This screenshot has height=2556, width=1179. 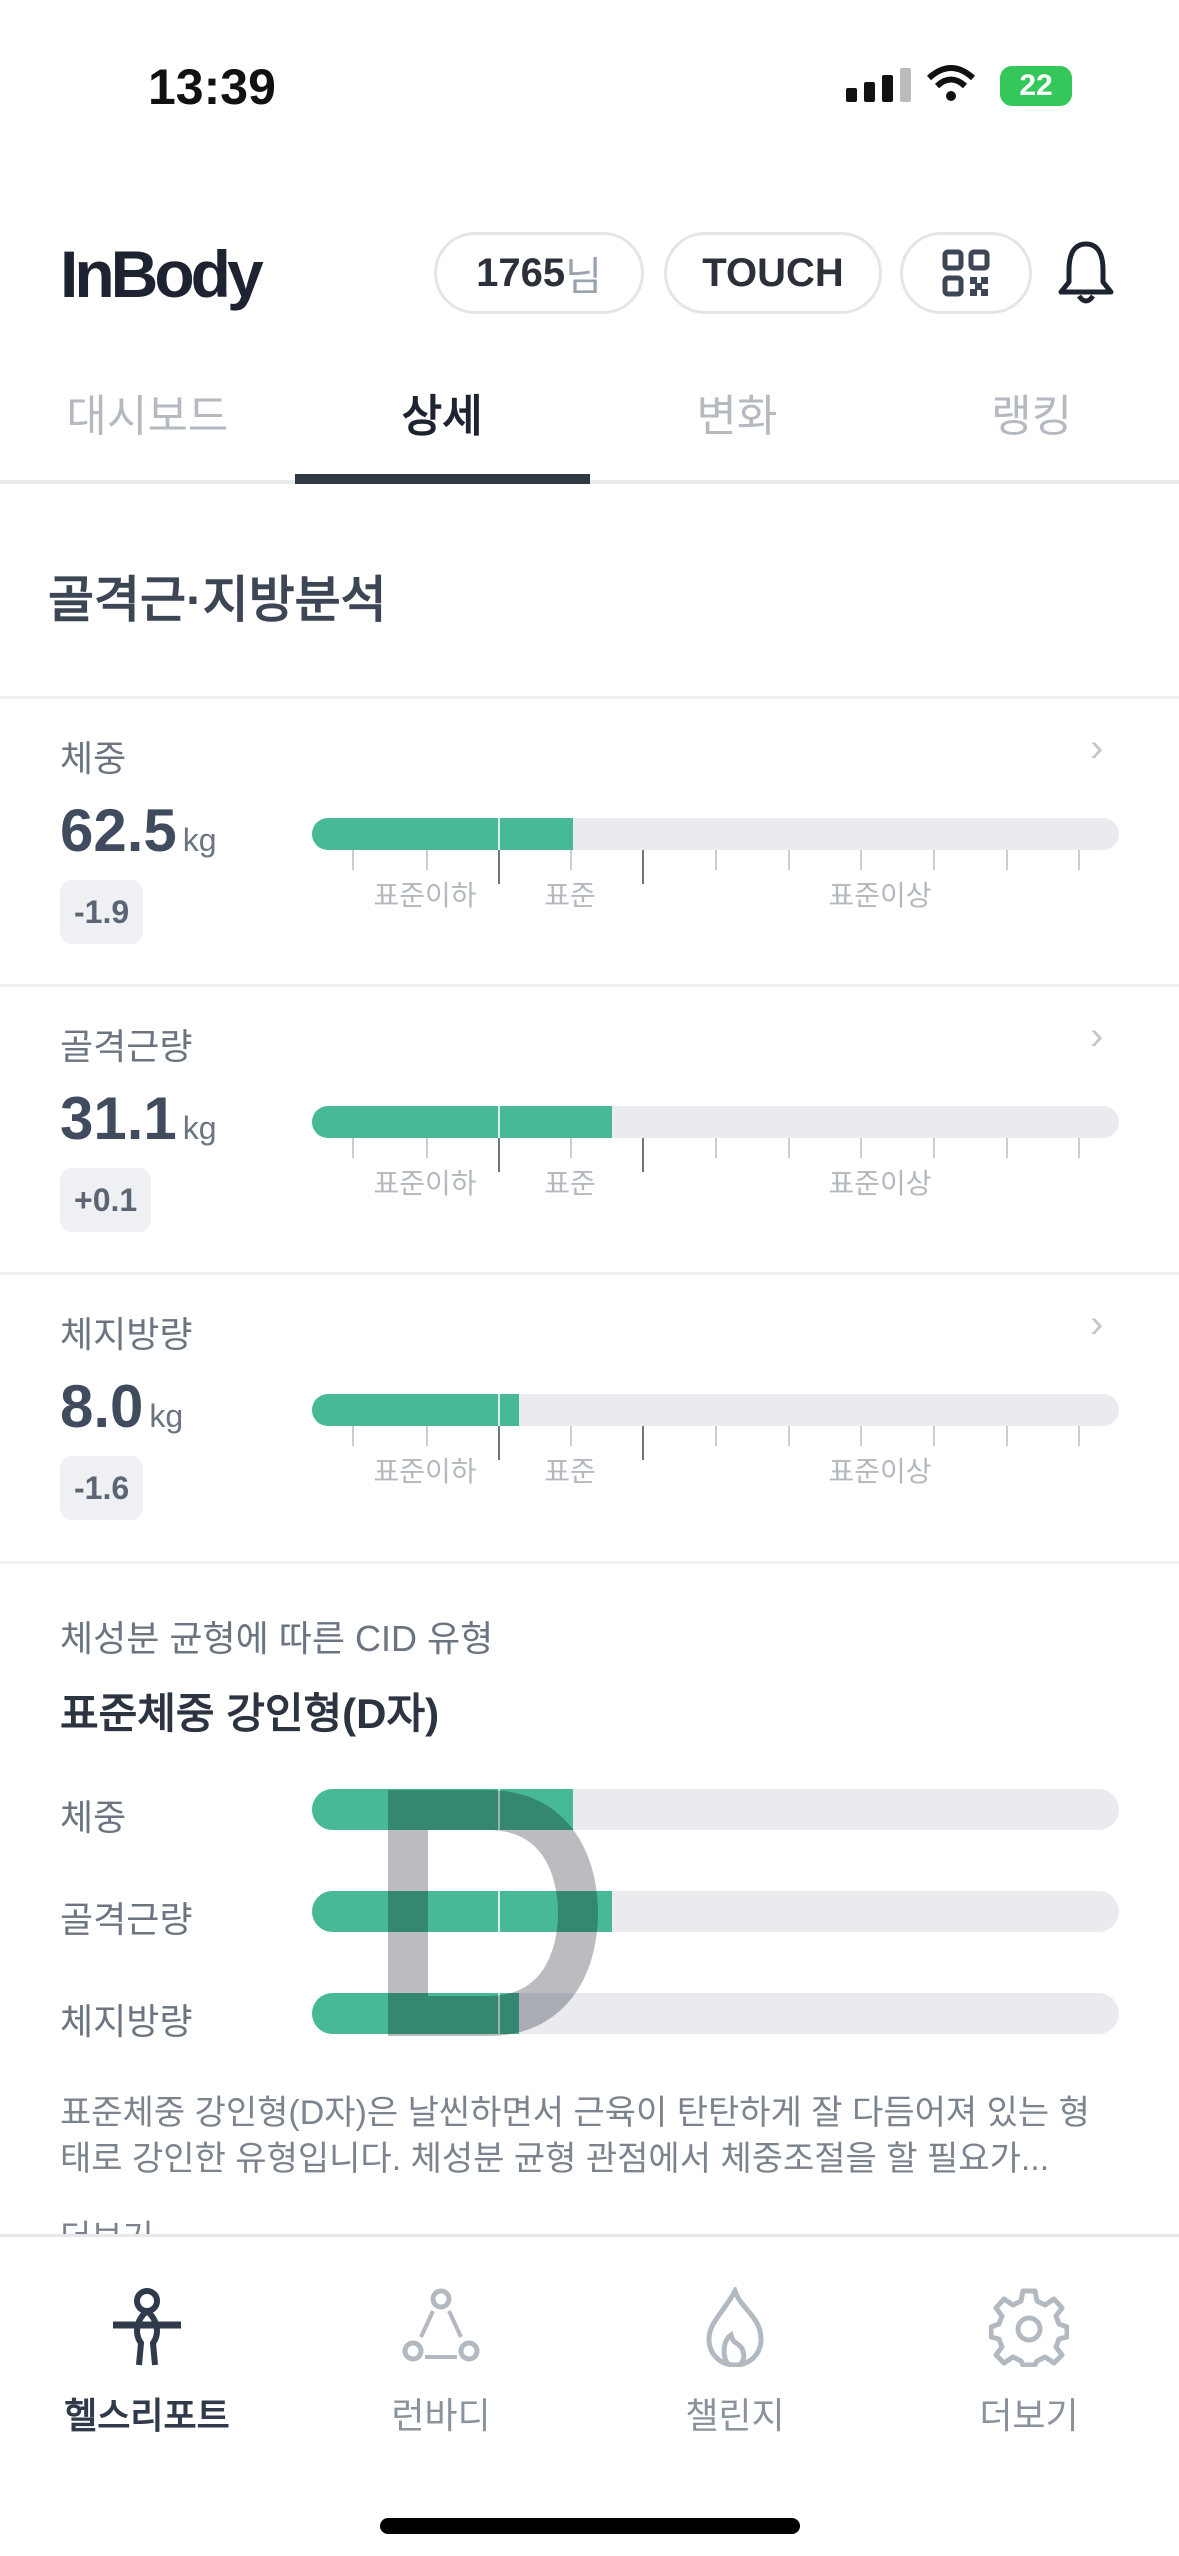 I want to click on cid-letter-d-graphic, so click(x=493, y=1913).